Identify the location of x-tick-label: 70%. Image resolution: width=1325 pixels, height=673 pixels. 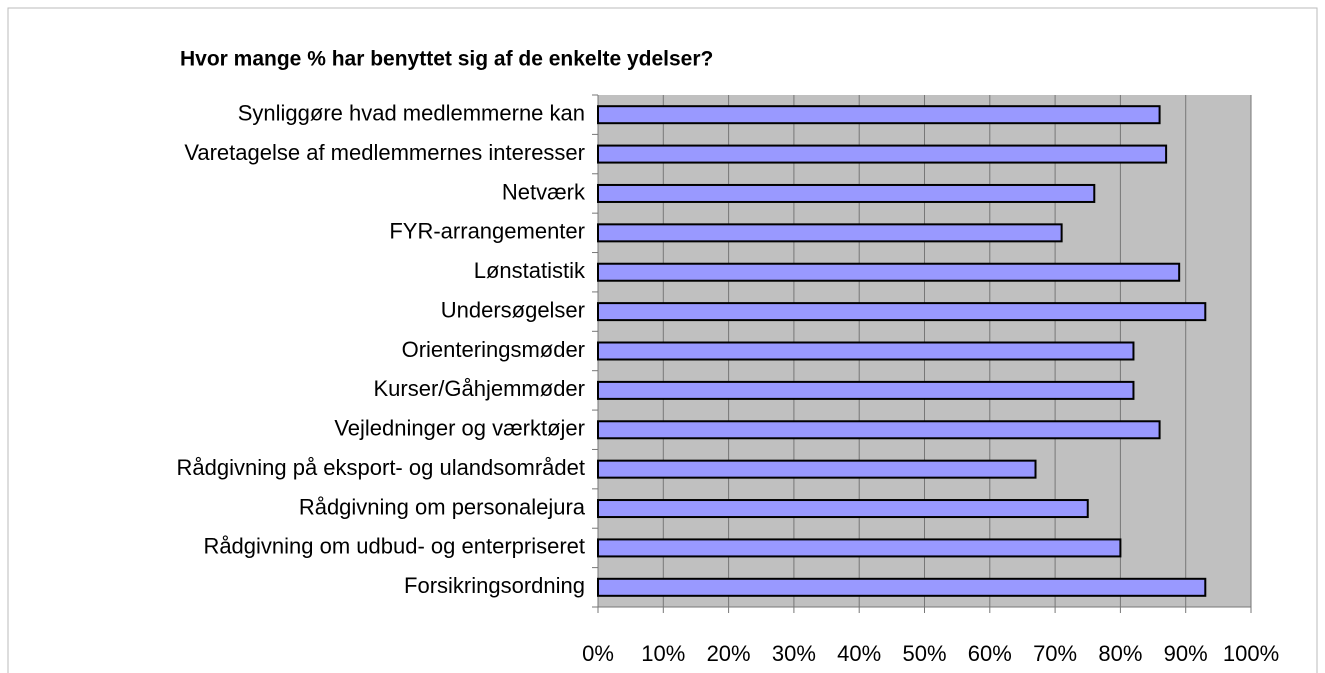
(1055, 653).